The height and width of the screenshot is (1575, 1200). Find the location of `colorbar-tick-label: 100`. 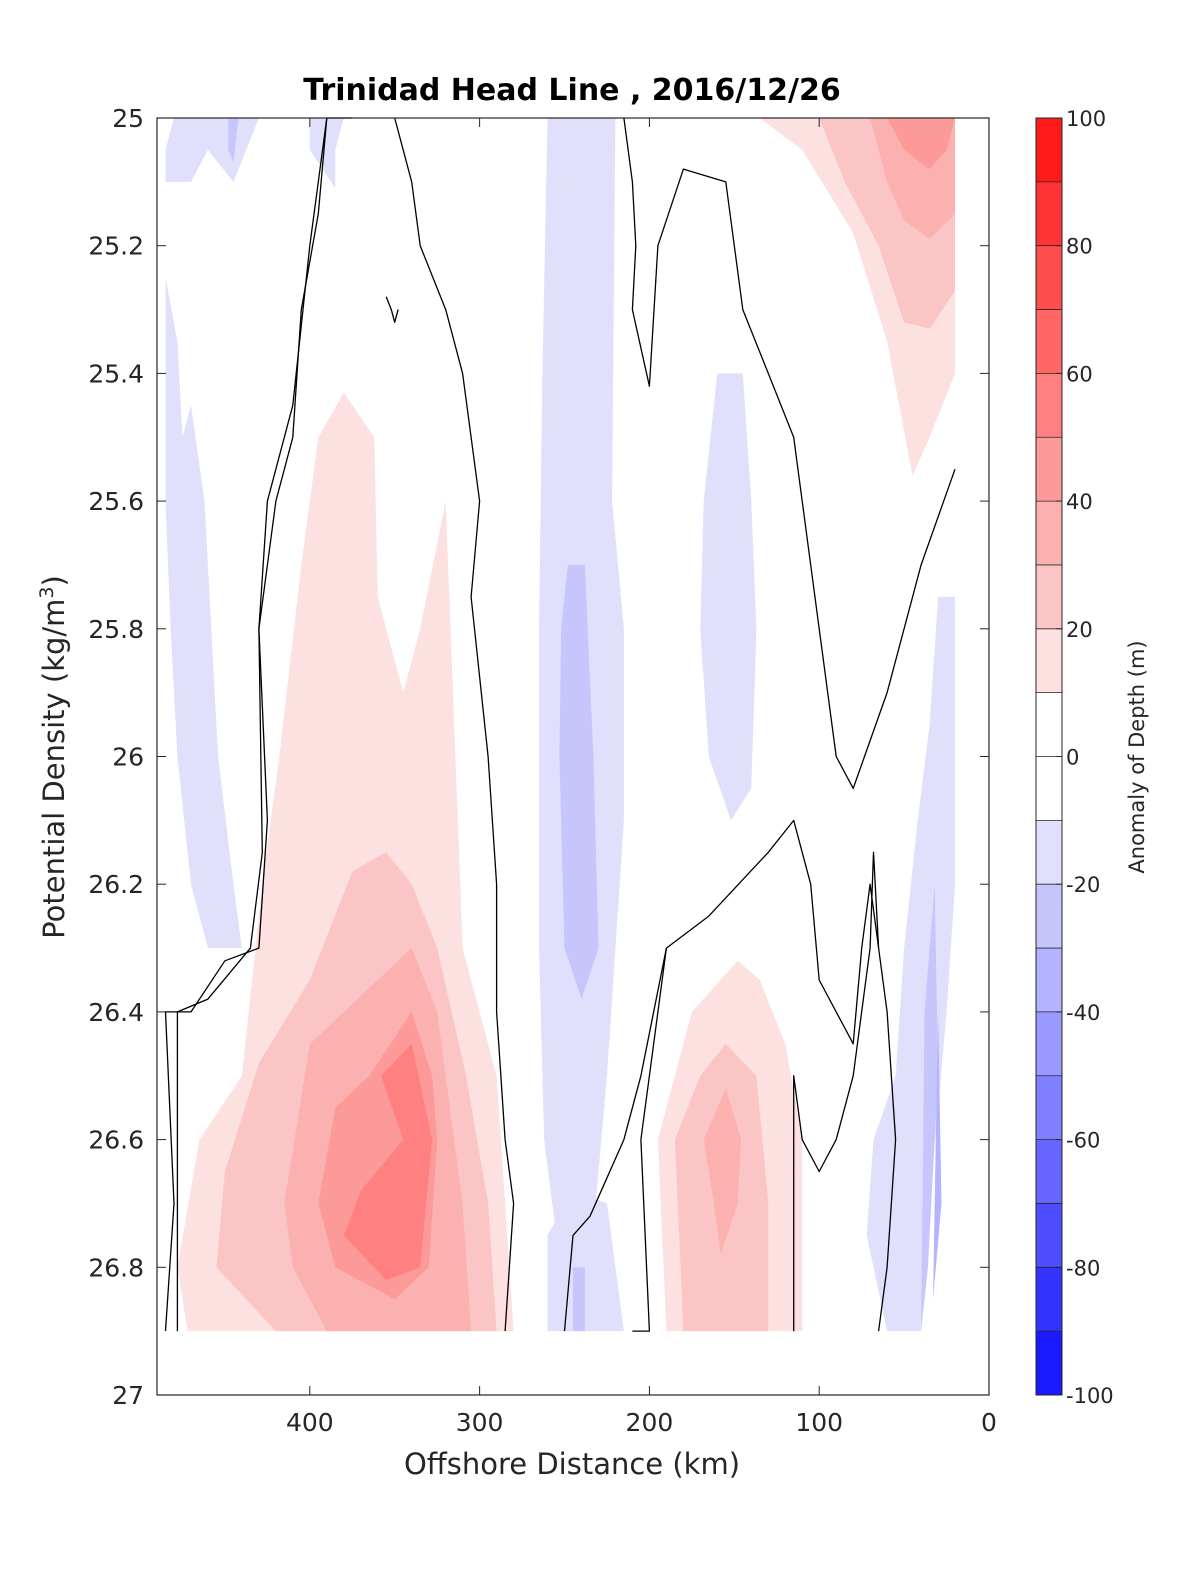

colorbar-tick-label: 100 is located at coordinates (1086, 119).